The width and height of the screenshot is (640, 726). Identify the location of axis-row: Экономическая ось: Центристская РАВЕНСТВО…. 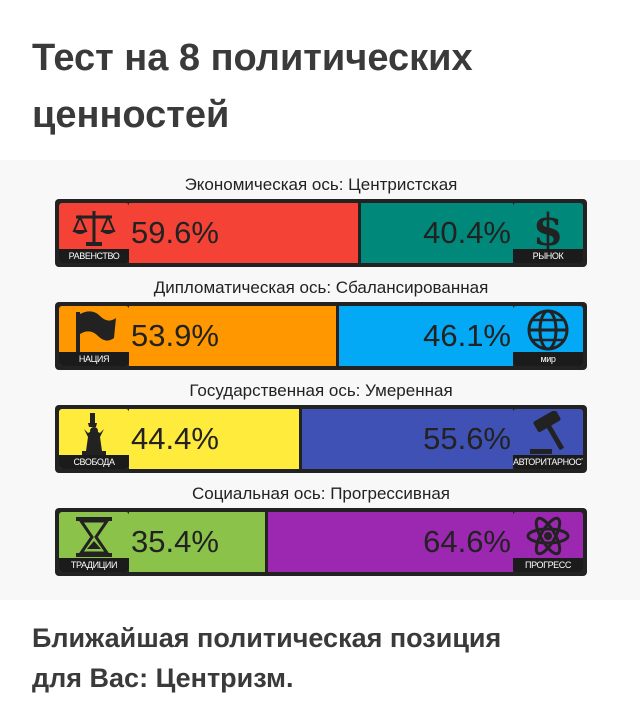
(321, 220).